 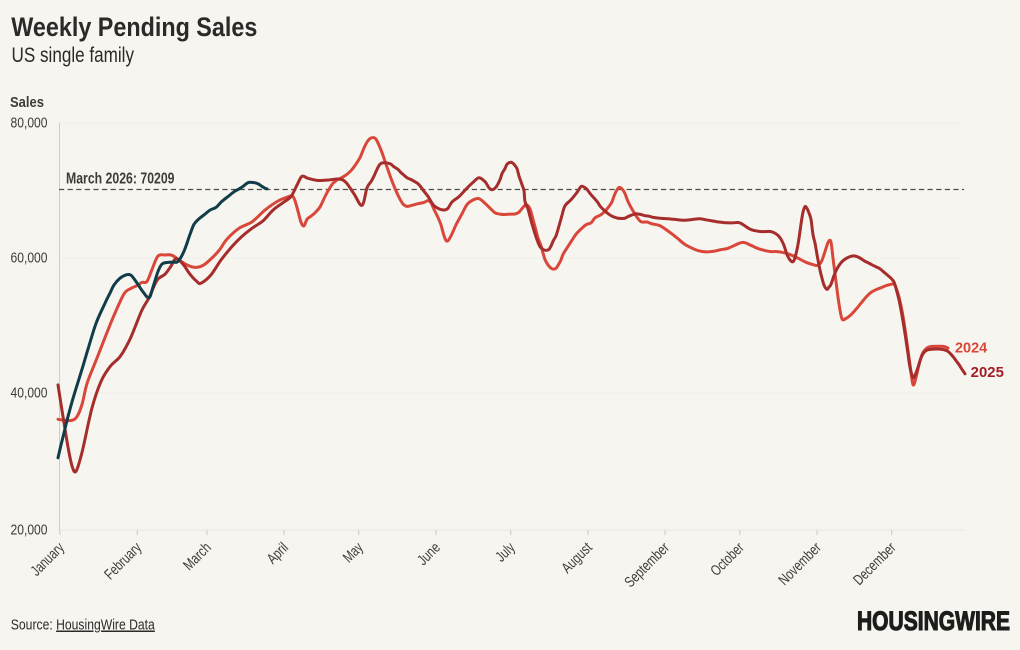 What do you see at coordinates (123, 561) in the screenshot?
I see `svg-text: February` at bounding box center [123, 561].